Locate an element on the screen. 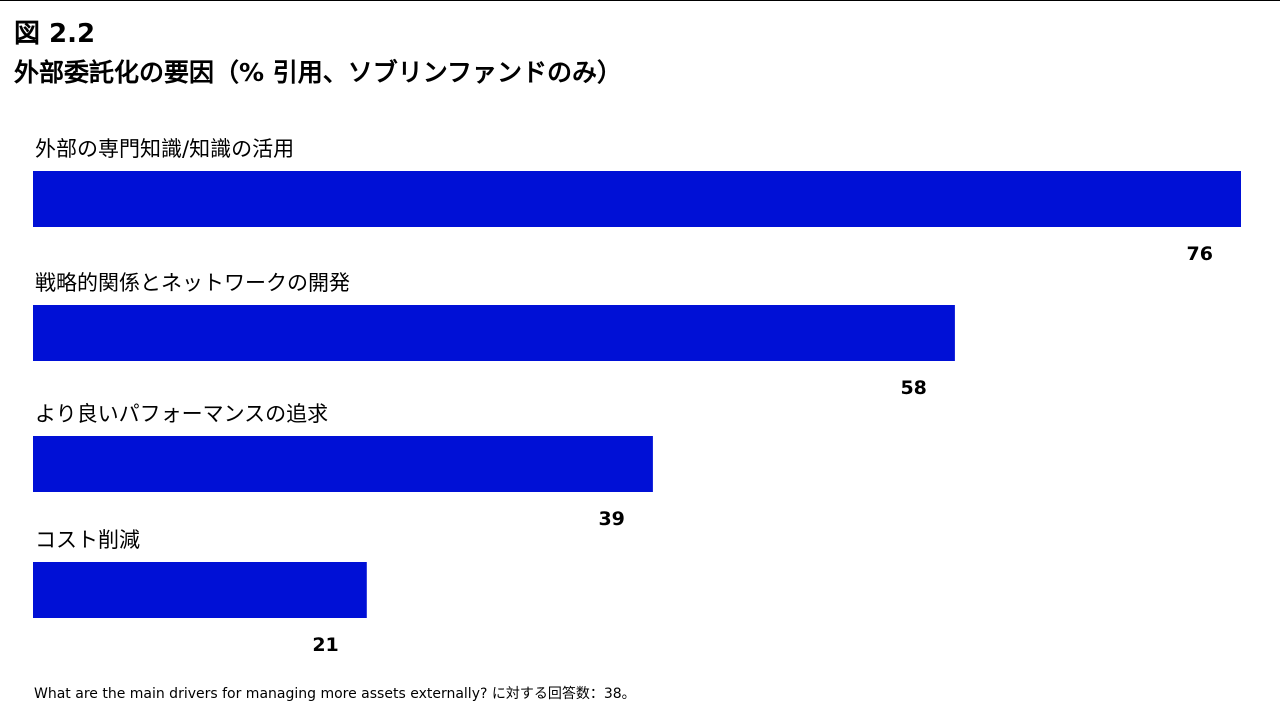 The width and height of the screenshot is (1280, 720). data-label: 21 is located at coordinates (325, 645).